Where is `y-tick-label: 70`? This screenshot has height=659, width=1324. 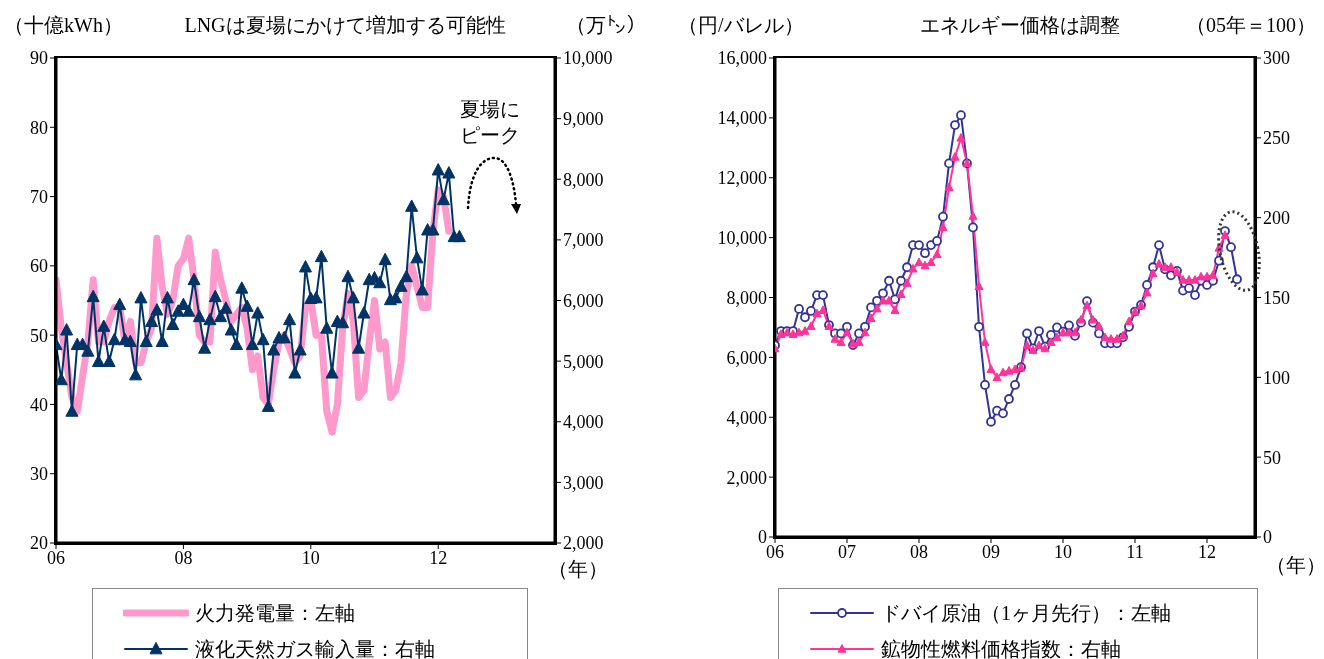 y-tick-label: 70 is located at coordinates (39, 196).